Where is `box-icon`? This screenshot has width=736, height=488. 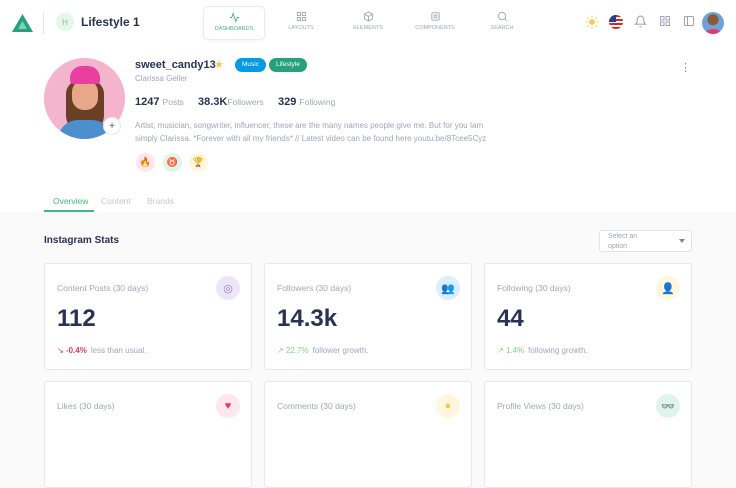
box-icon is located at coordinates (368, 16).